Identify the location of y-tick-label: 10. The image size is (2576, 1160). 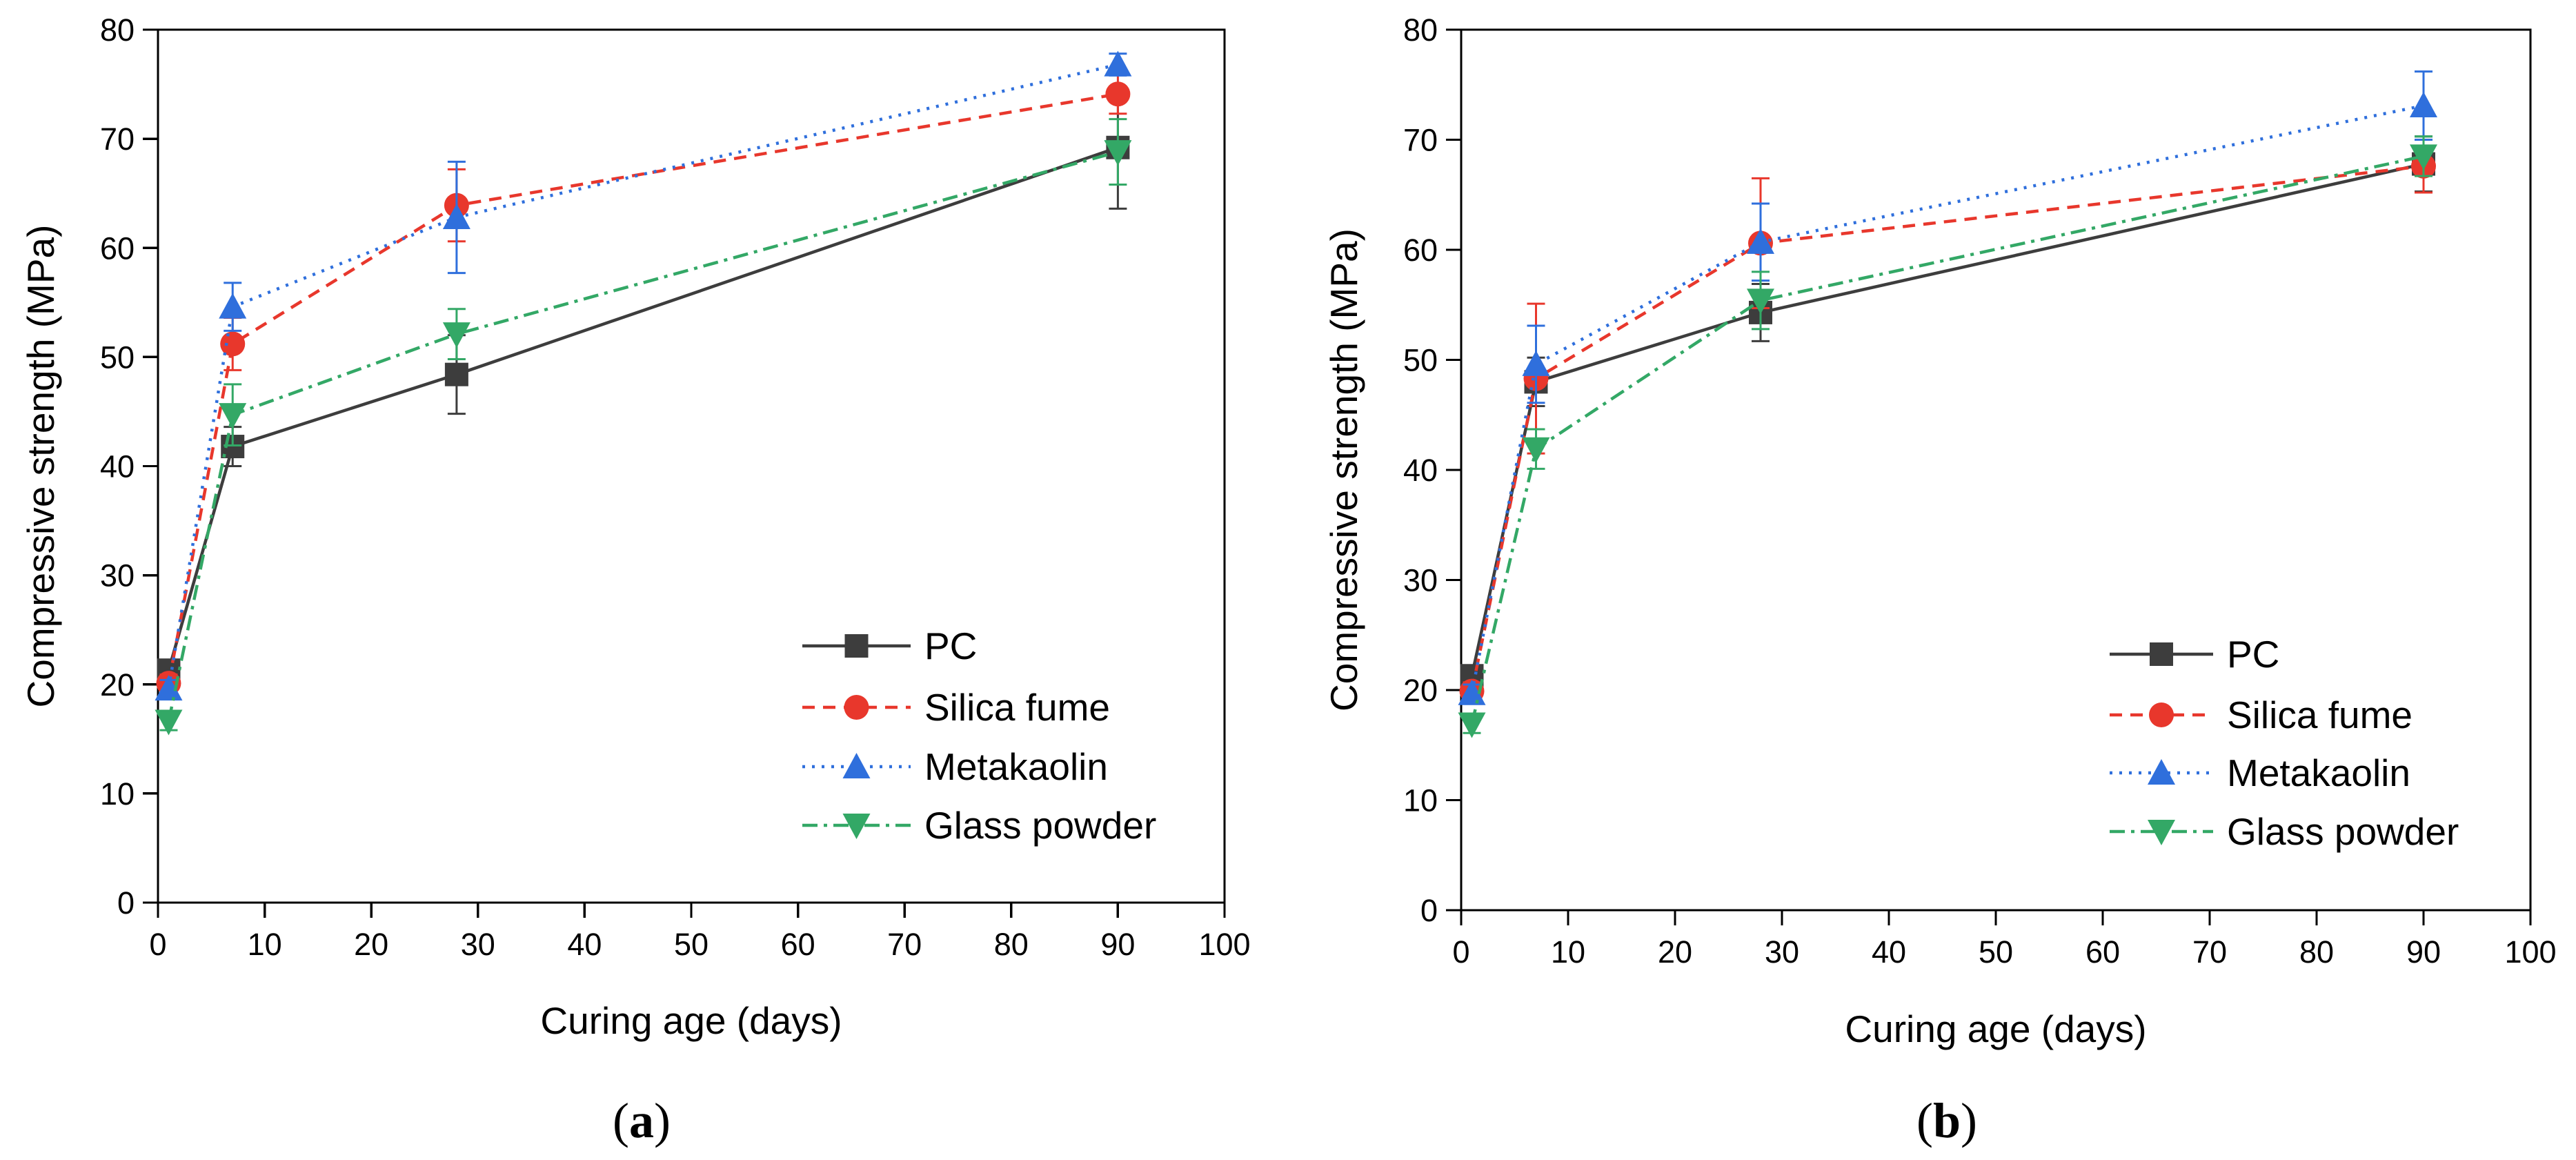
(1420, 800).